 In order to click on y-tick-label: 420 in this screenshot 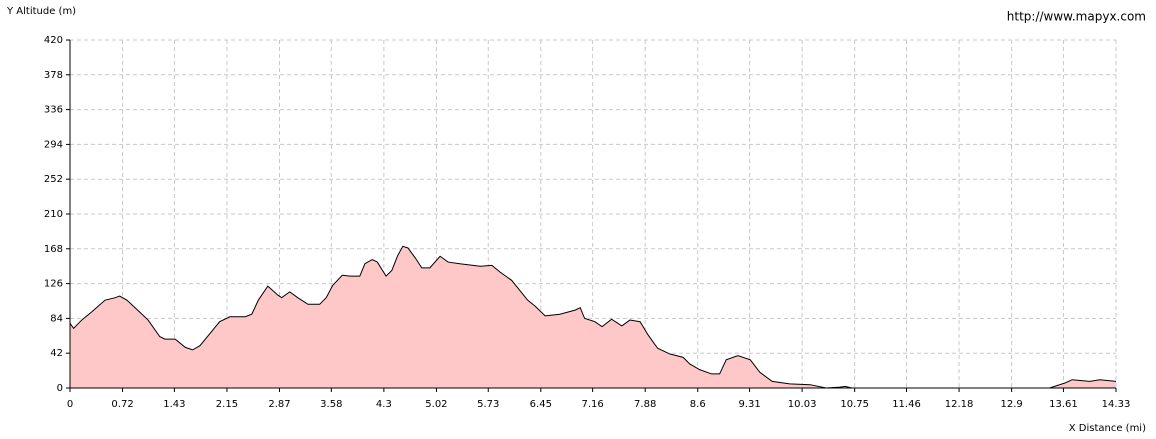, I will do `click(53, 40)`.